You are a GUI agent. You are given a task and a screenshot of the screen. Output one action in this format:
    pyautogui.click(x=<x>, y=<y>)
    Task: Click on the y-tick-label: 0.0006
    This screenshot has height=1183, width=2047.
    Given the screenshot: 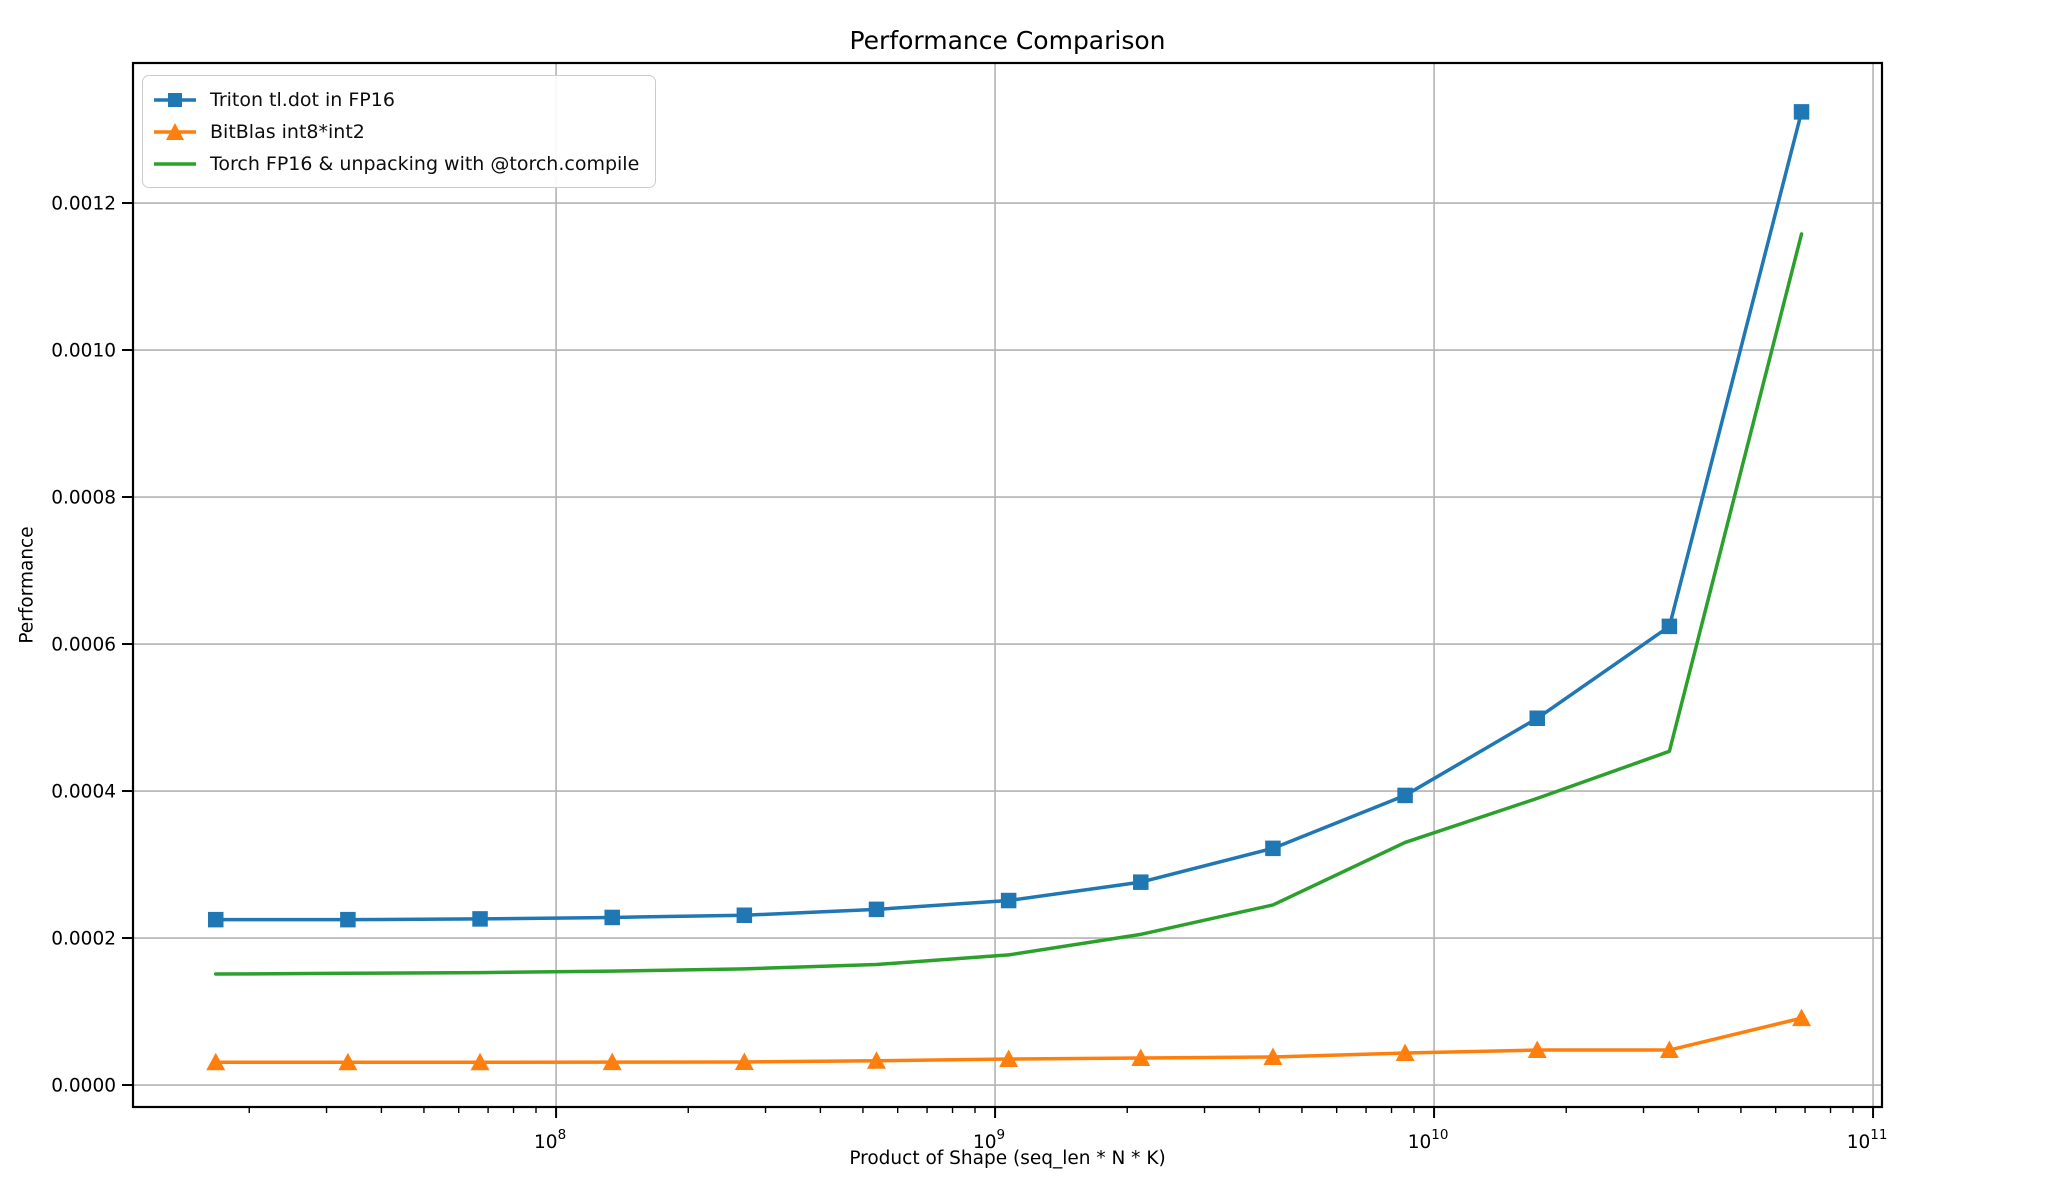 What is the action you would take?
    pyautogui.click(x=83, y=645)
    